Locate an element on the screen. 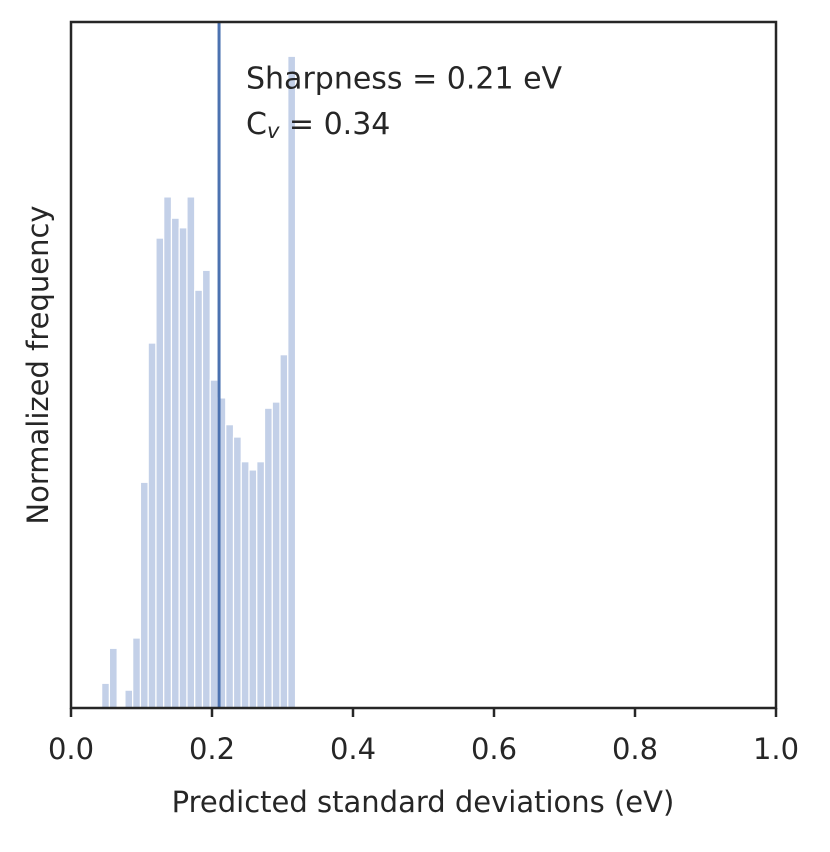 The width and height of the screenshot is (830, 852). annotation: Sharpness = 0.21 eV is located at coordinates (404, 79).